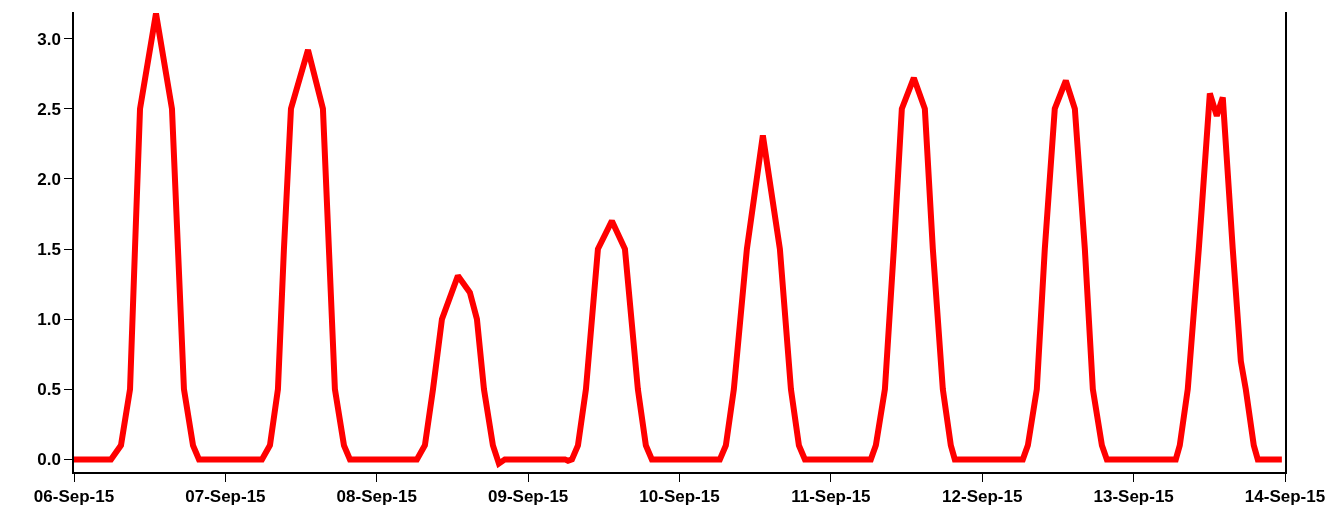  What do you see at coordinates (74, 497) in the screenshot?
I see `x-tick-label: 06-Sep-15` at bounding box center [74, 497].